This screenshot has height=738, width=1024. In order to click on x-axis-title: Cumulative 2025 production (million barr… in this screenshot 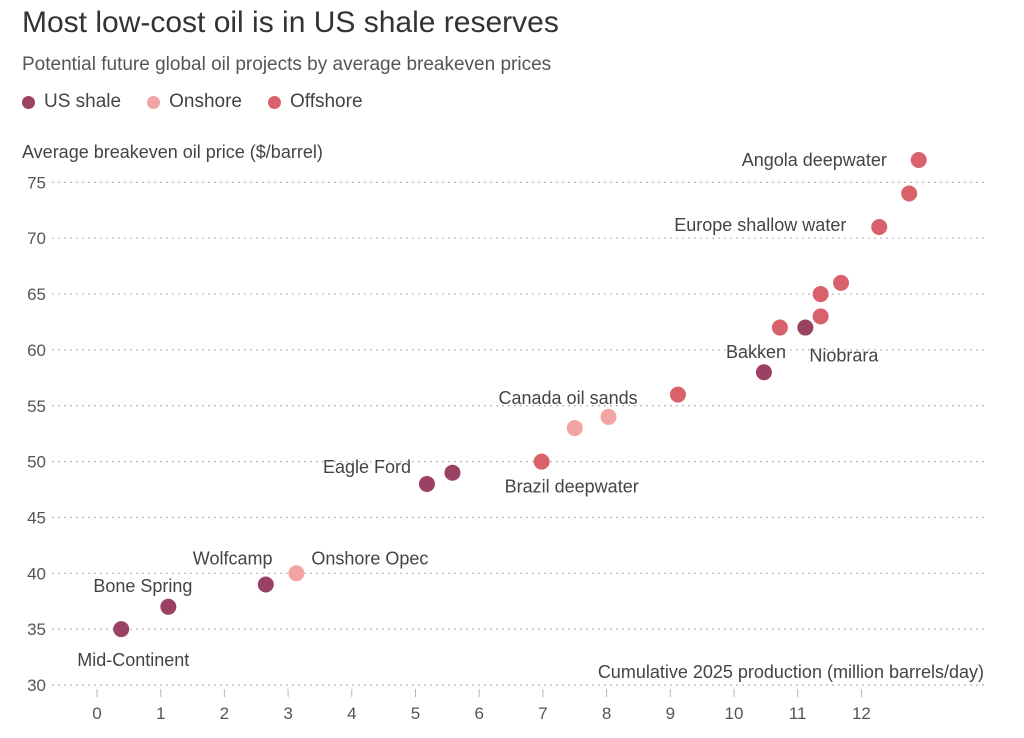, I will do `click(791, 672)`.